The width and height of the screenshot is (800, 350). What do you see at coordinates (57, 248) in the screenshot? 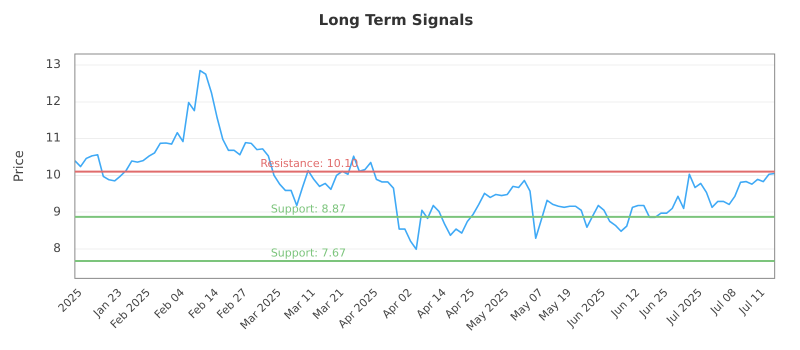
I see `y-tick-label: 8` at bounding box center [57, 248].